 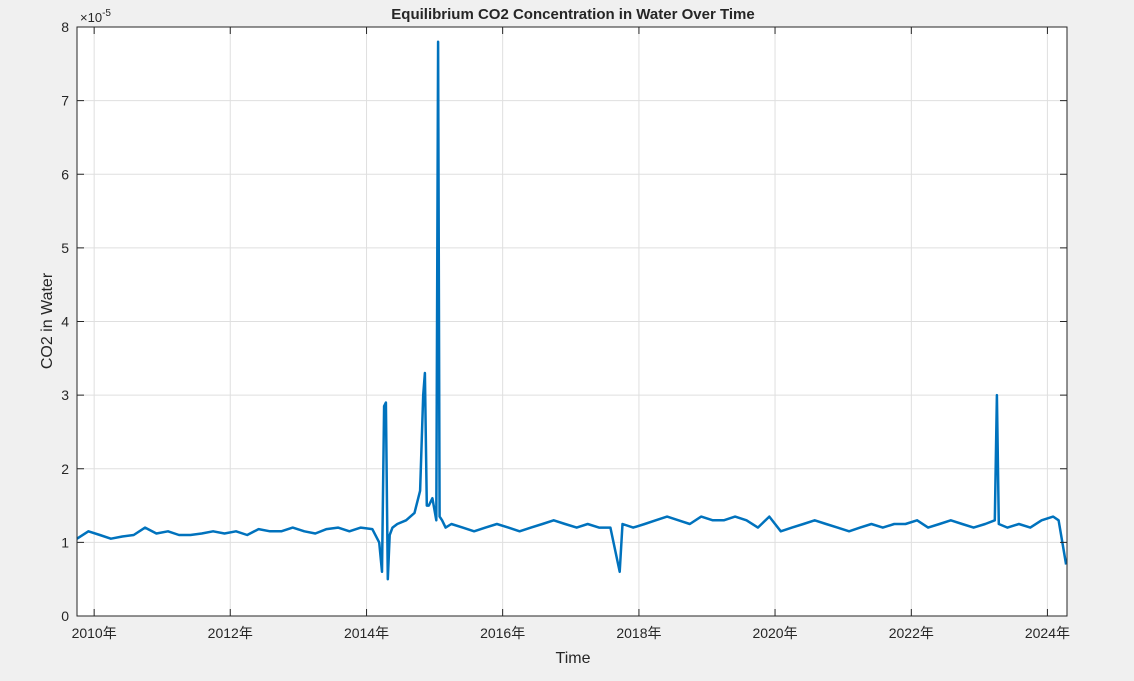 I want to click on y-tick-label: 4, so click(x=65, y=322).